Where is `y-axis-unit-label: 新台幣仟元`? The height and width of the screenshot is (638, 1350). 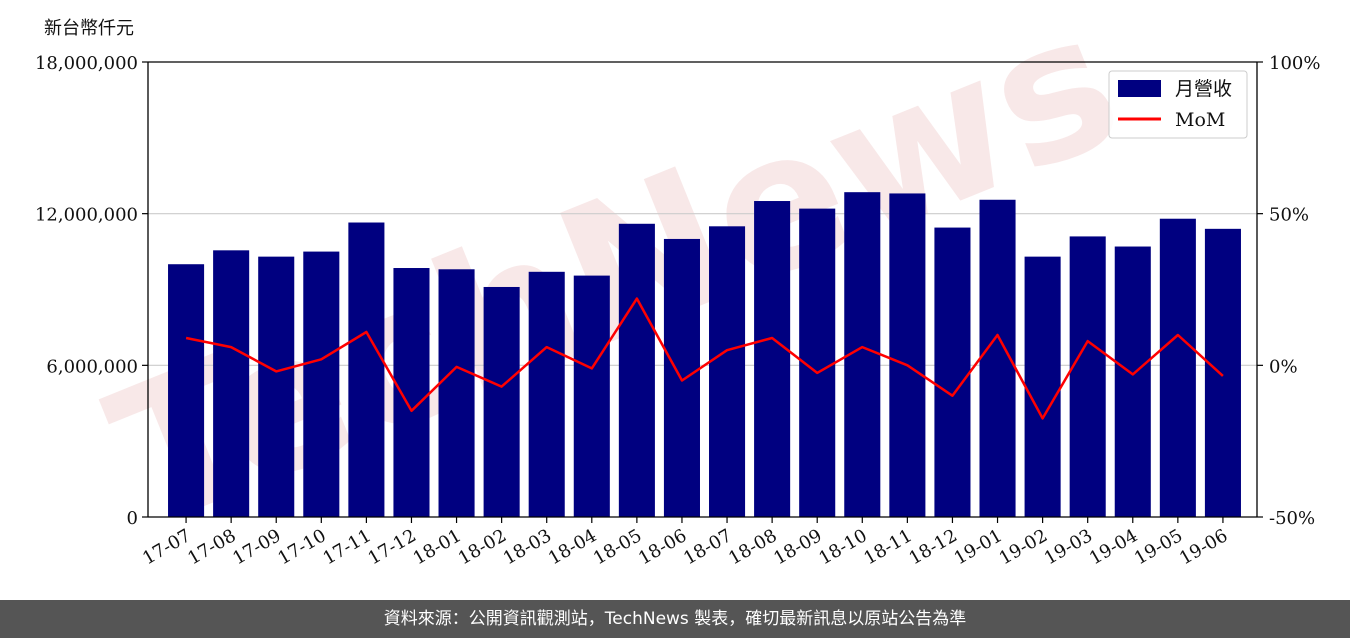 y-axis-unit-label: 新台幣仟元 is located at coordinates (89, 28).